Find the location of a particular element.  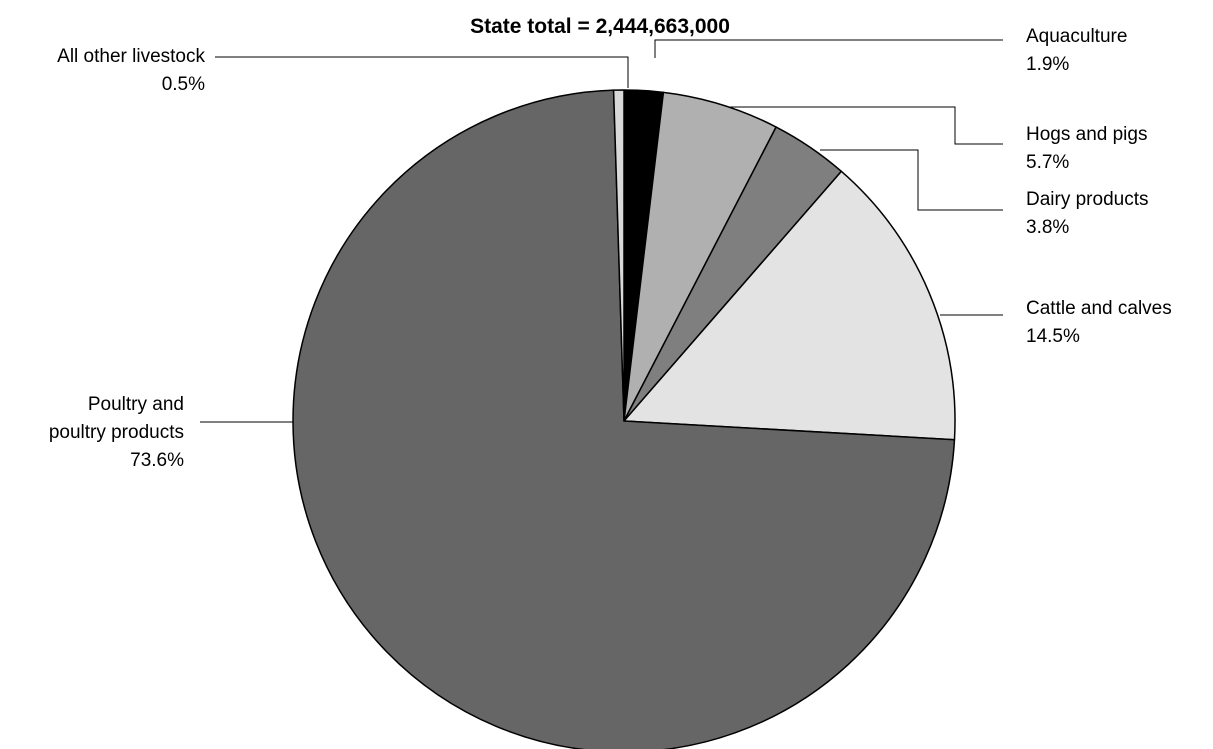

slice-value-dairy-products: 3.8% is located at coordinates (1047, 227).